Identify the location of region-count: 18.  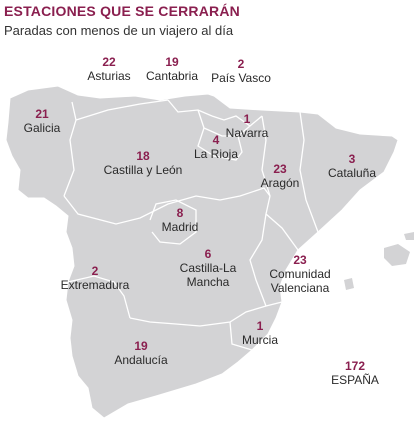
(143, 156).